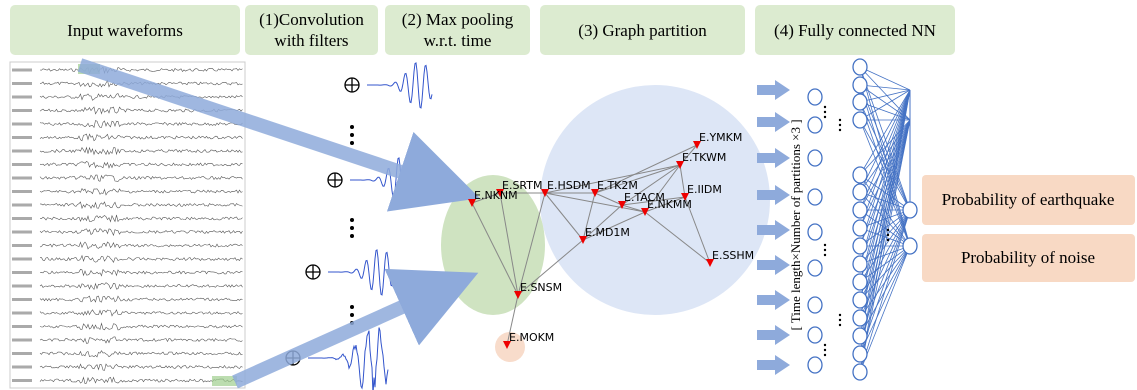  What do you see at coordinates (733, 255) in the screenshot?
I see `node-label: E.SSHM` at bounding box center [733, 255].